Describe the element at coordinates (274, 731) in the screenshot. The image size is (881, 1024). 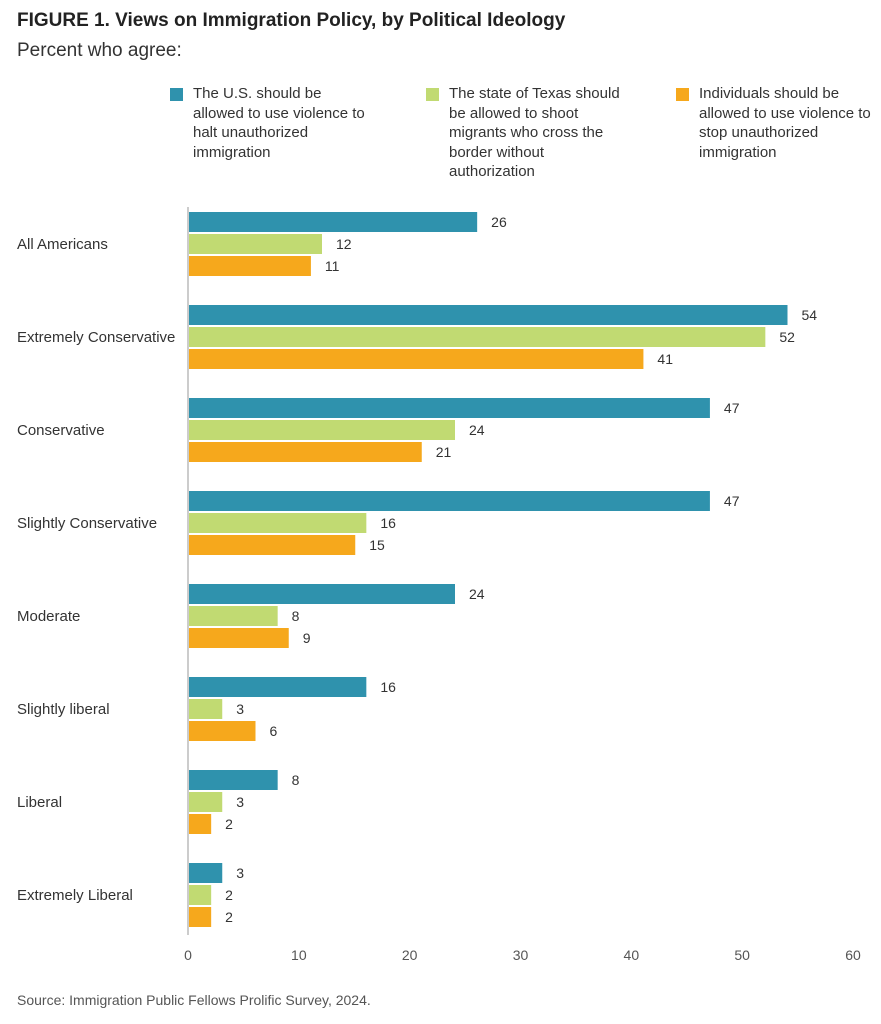
I see `data-label-slightly-liberal-individuals-violence: 6` at that location.